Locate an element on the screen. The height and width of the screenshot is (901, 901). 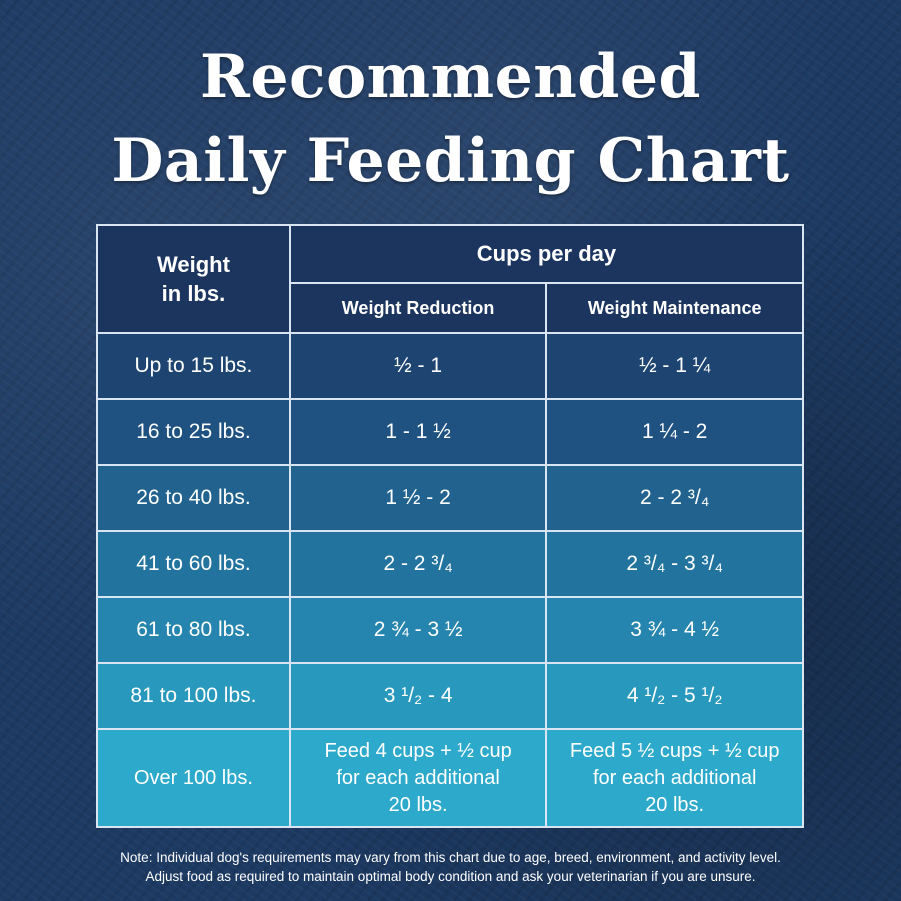
table-row: Up to 15 lbs. ½ - 1 ½ - 1 ¼ is located at coordinates (450, 366).